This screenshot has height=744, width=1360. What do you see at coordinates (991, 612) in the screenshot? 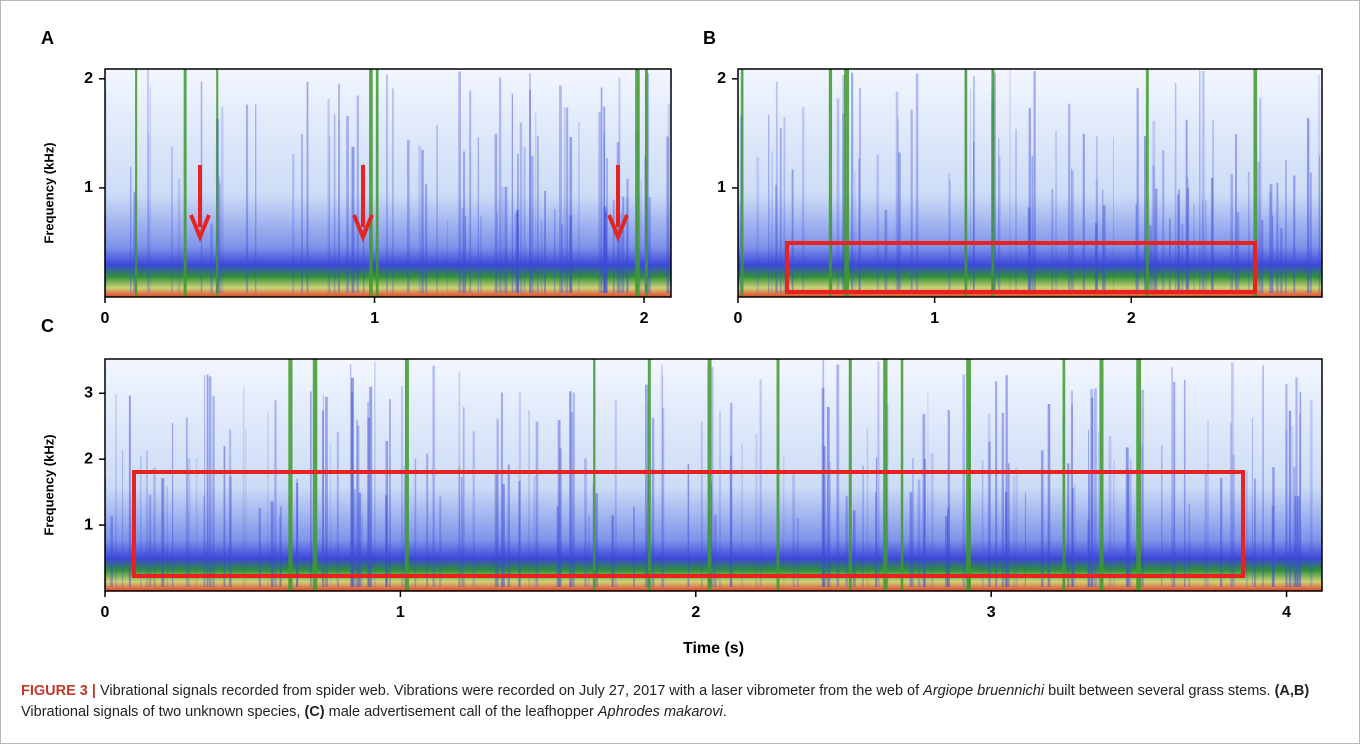
I see `x-tick-label: 3` at bounding box center [991, 612].